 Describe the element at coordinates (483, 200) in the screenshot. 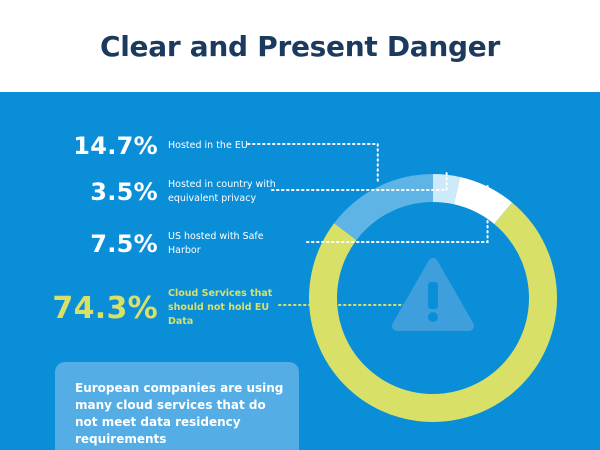

I see `donut-slice-safe-harbor` at that location.